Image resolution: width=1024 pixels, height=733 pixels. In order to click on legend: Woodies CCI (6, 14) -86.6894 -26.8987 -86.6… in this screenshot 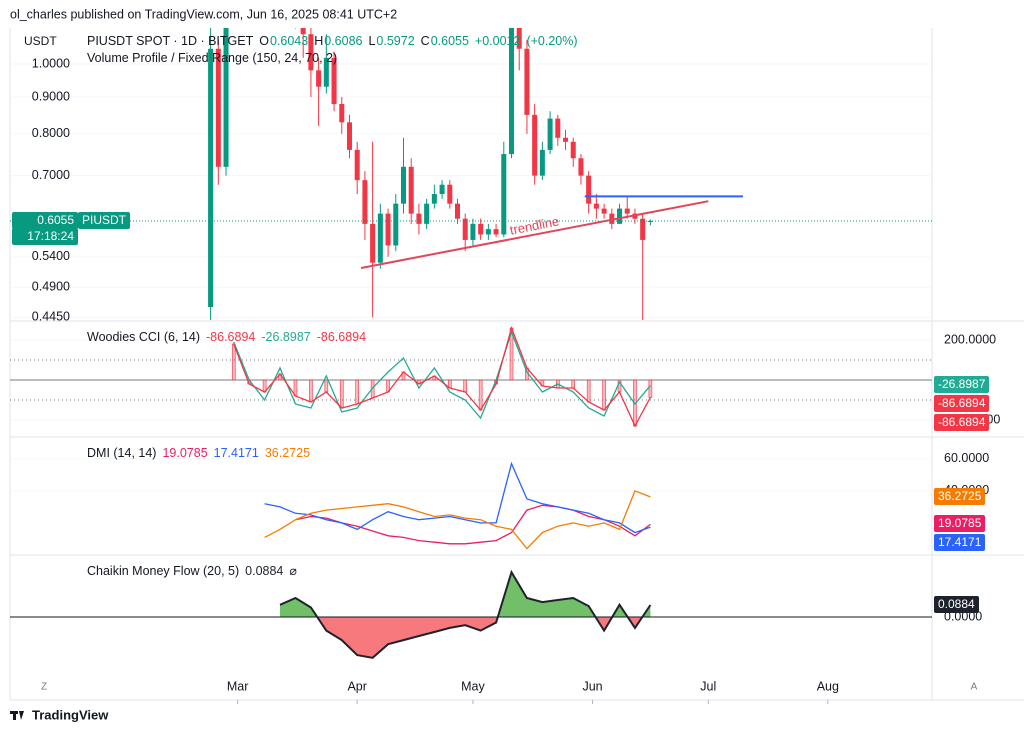, I will do `click(229, 337)`.